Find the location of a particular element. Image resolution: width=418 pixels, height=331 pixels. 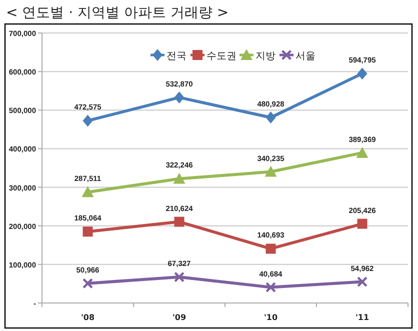

legend-label: 서울 is located at coordinates (306, 56).